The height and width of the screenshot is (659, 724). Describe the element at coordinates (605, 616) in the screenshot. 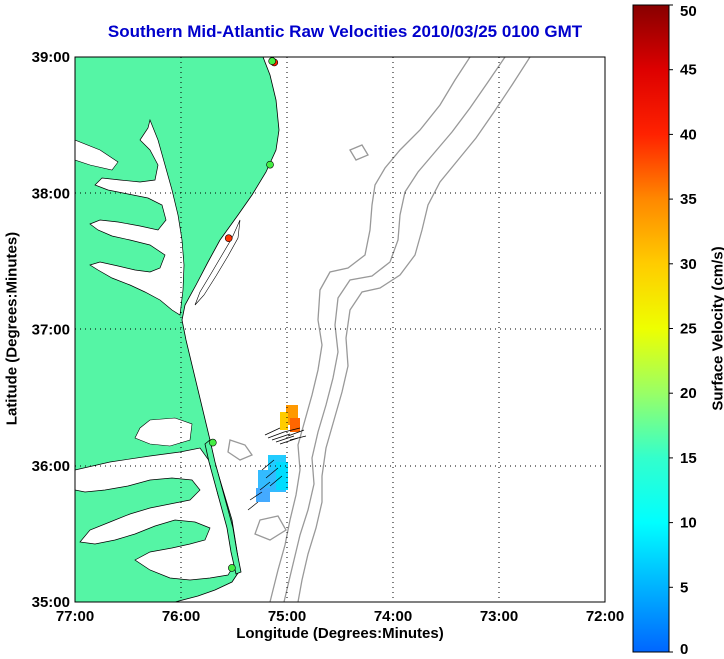

I see `x-tick-label: 72:00` at that location.